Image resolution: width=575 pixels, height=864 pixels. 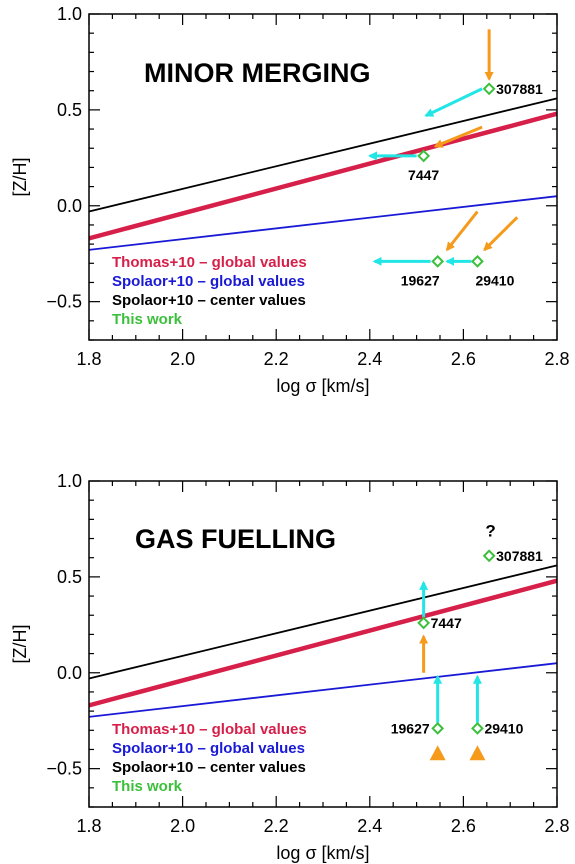 What do you see at coordinates (490, 531) in the screenshot?
I see `annotation-0: ?` at bounding box center [490, 531].